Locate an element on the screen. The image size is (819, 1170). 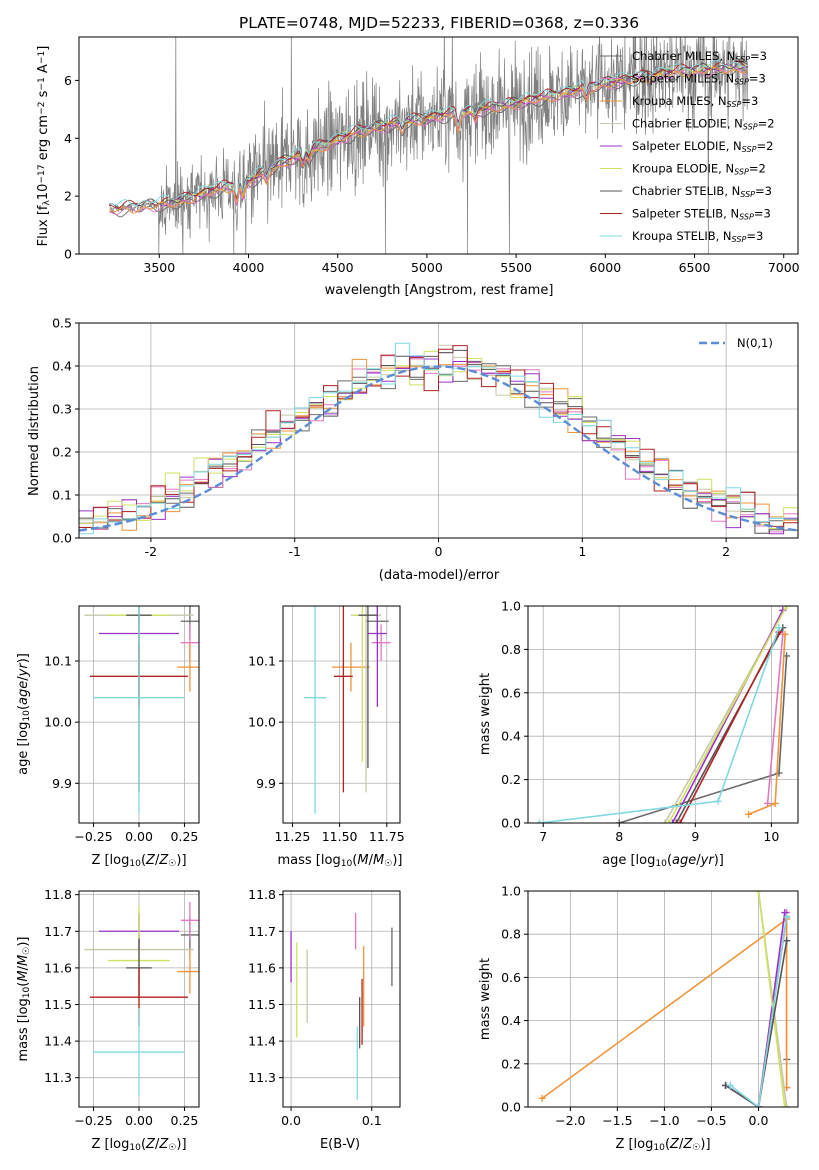
z_age-xtick-label: 0.25 is located at coordinates (185, 836).